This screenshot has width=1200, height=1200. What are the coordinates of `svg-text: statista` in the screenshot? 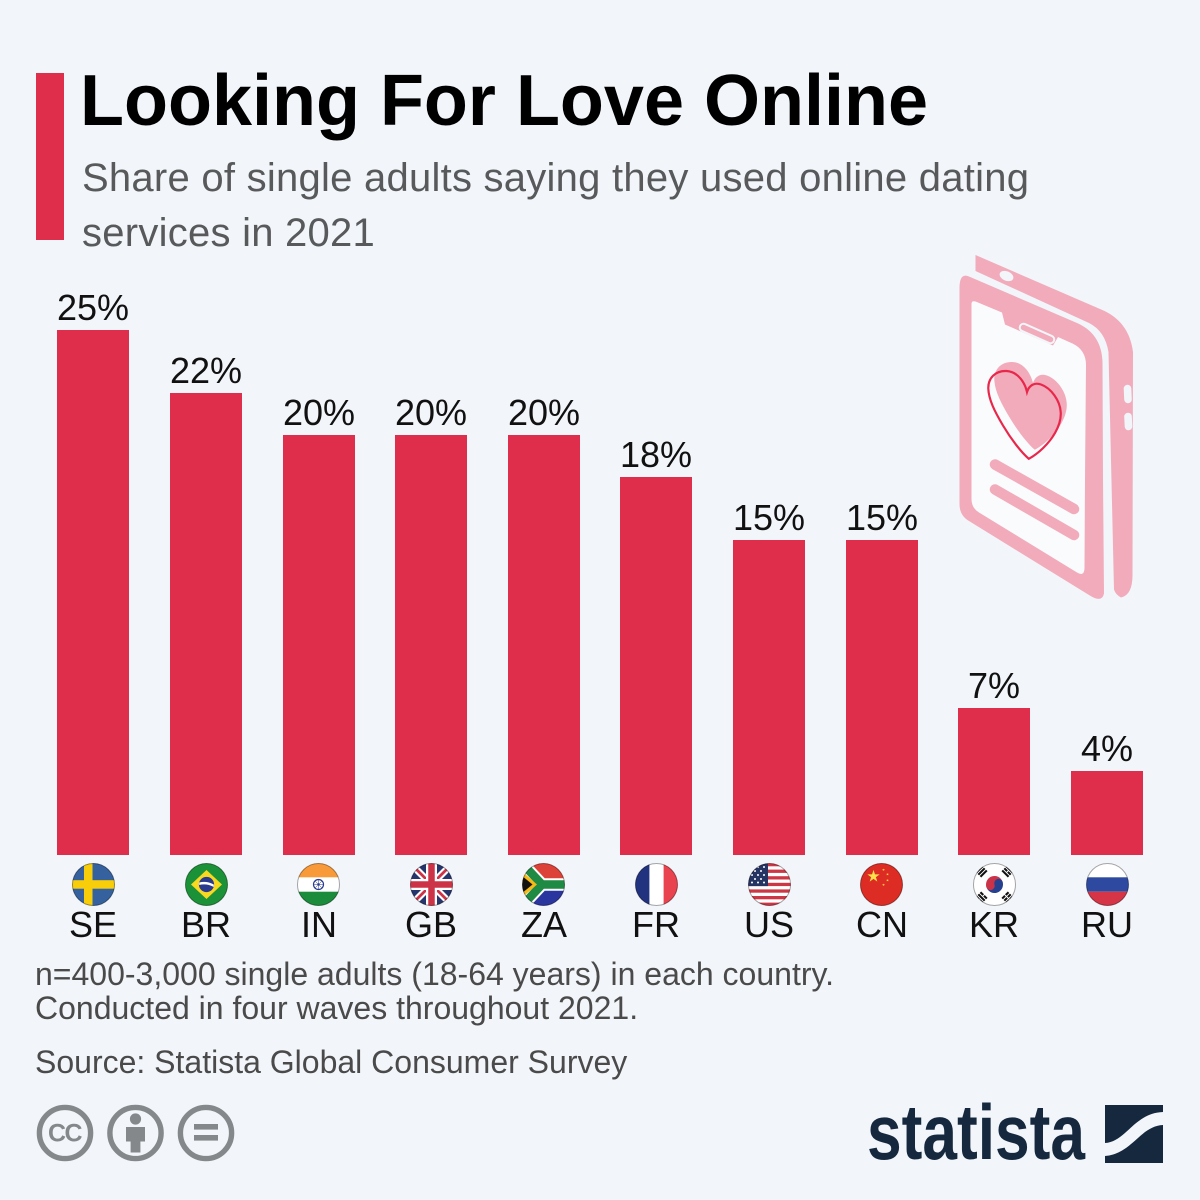 It's located at (976, 1133).